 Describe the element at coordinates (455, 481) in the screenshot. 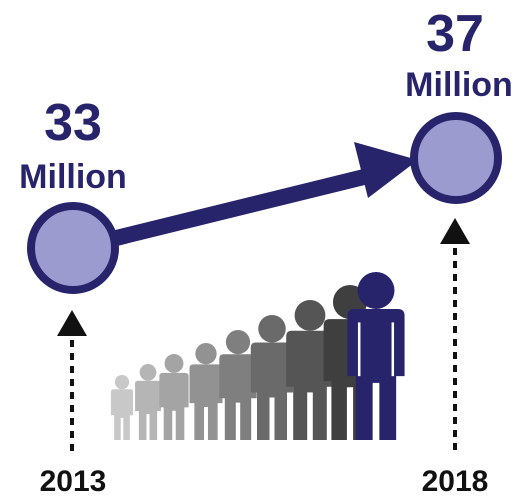

I see `end-year: 2018` at that location.